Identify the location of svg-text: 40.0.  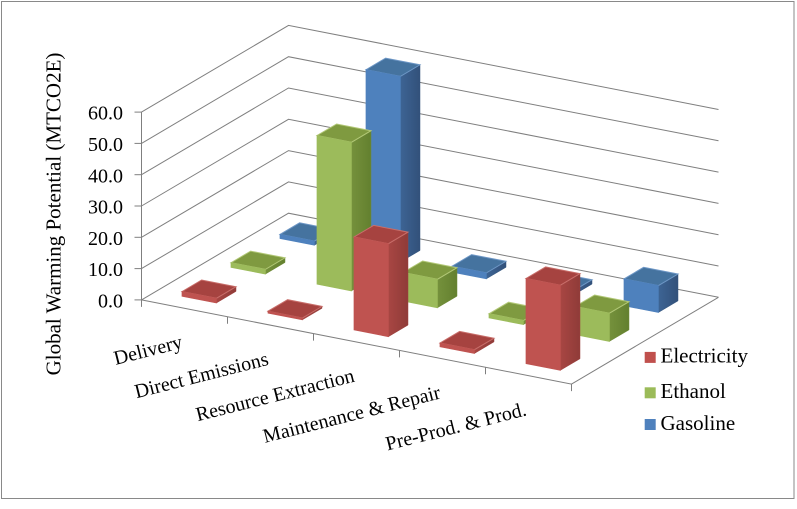
(105, 176).